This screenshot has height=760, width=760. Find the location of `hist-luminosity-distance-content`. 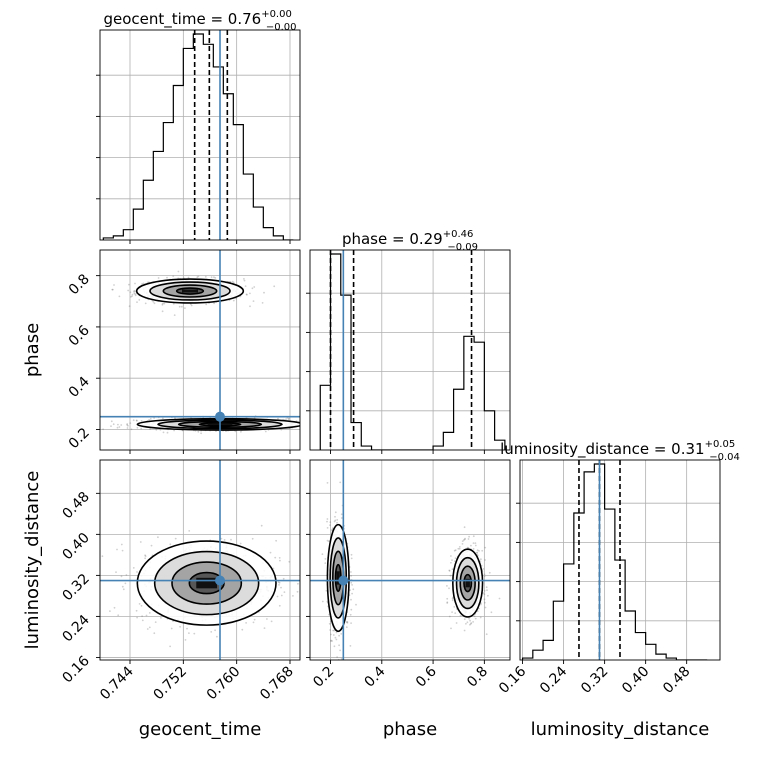

hist-luminosity-distance-content is located at coordinates (620, 560).